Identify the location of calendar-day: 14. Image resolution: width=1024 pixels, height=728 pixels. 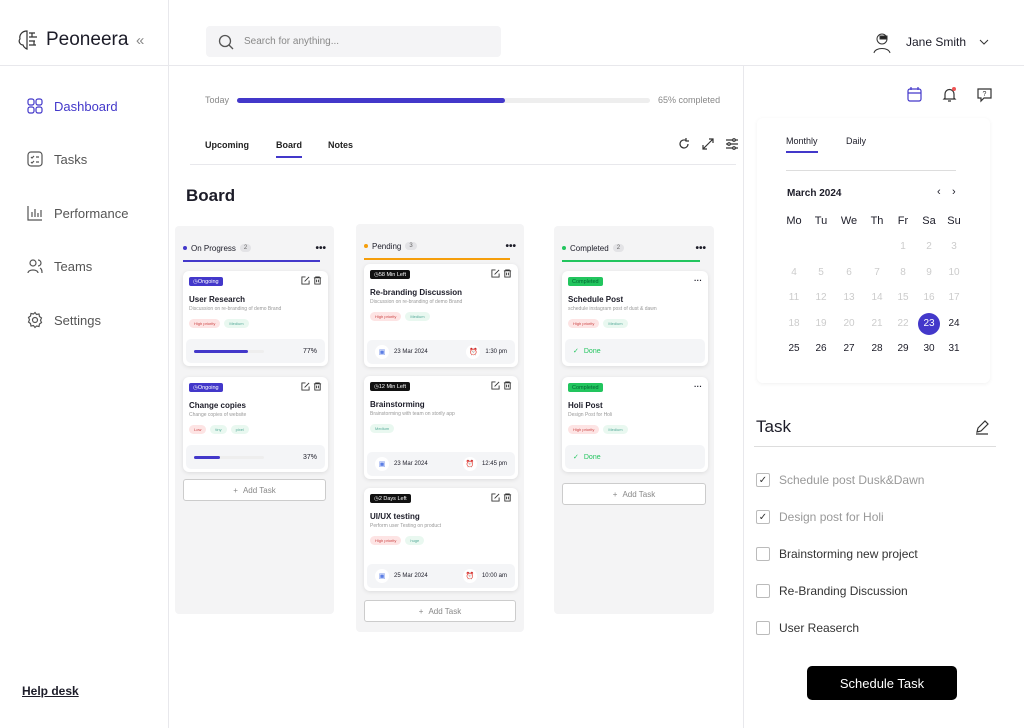
(877, 297).